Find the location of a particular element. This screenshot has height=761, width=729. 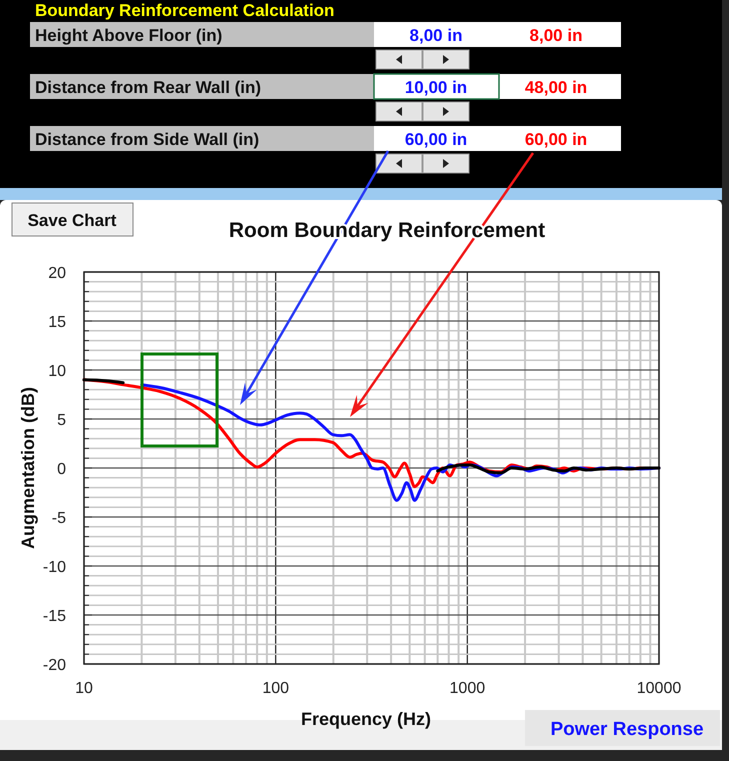

y-tick-label: 5 is located at coordinates (61, 420).